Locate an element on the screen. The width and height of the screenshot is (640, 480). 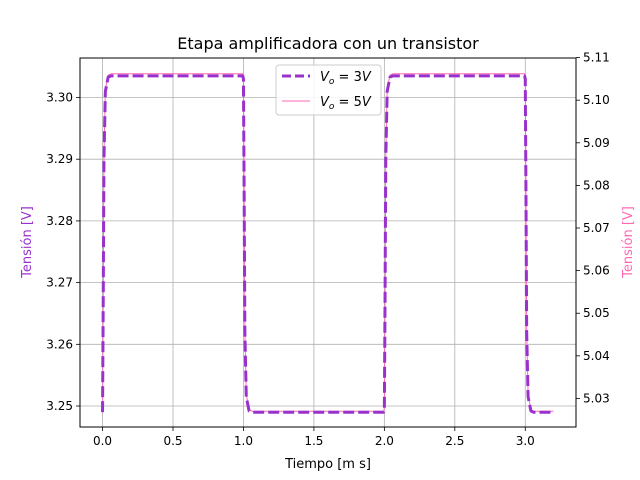
y-left-tick-label: 3.30 is located at coordinates (59, 97).